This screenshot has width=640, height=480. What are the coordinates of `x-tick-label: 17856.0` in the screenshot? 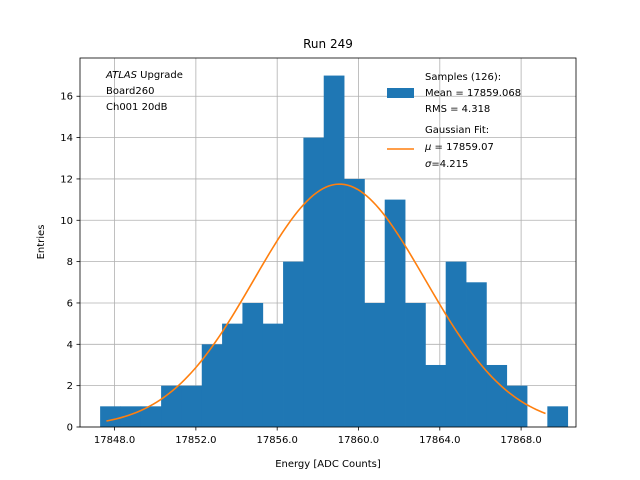 It's located at (277, 440).